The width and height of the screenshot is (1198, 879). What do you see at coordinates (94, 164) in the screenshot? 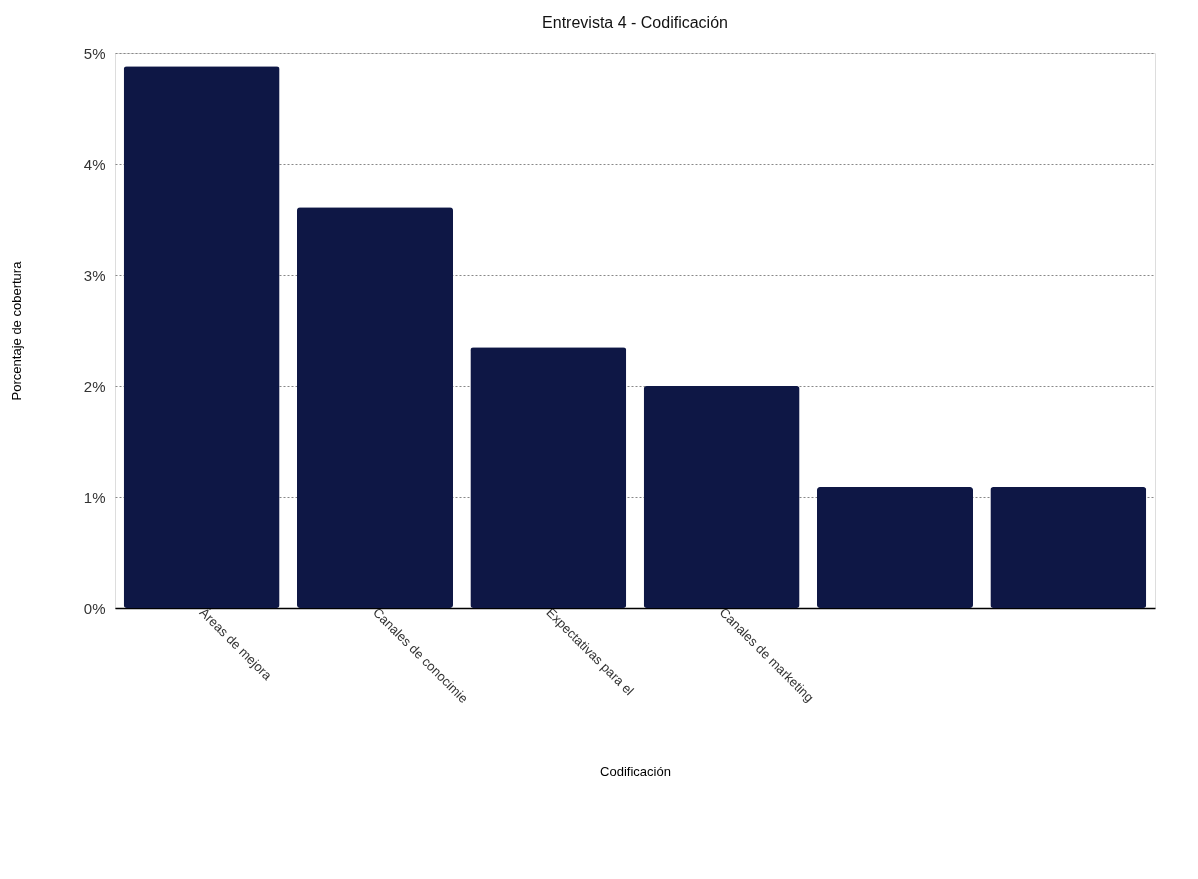
I see `y-tick-label: 4%` at bounding box center [94, 164].